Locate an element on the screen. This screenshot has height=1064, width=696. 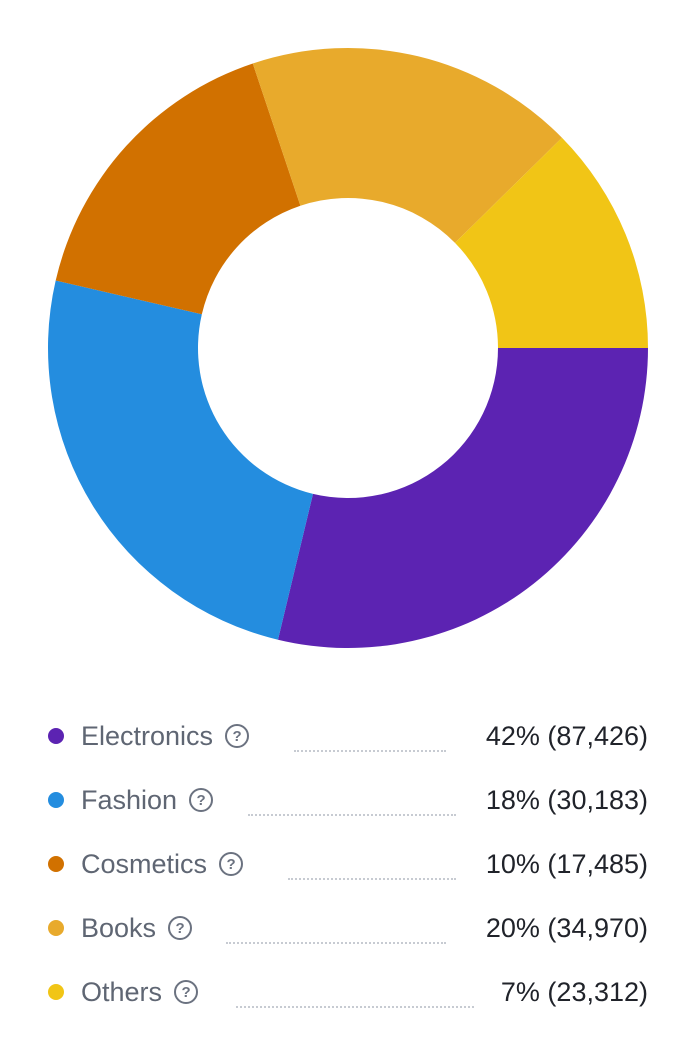
legend-item-others: Others ? 7% (23,312) is located at coordinates (348, 992).